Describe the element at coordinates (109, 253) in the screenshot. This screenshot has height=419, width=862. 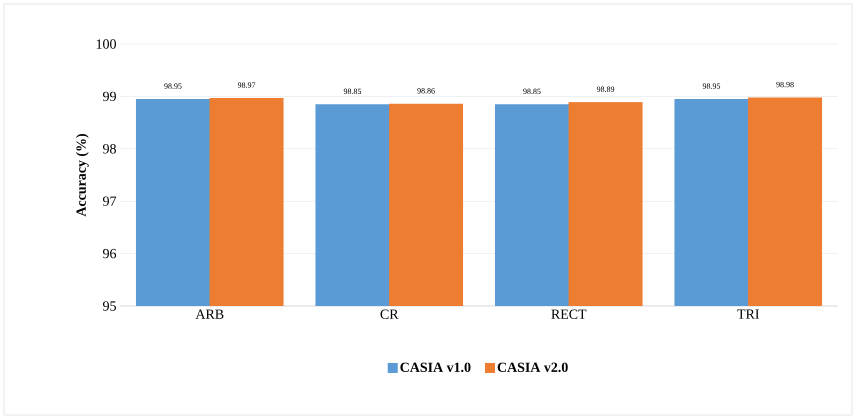
I see `y-tick-label: 96` at that location.